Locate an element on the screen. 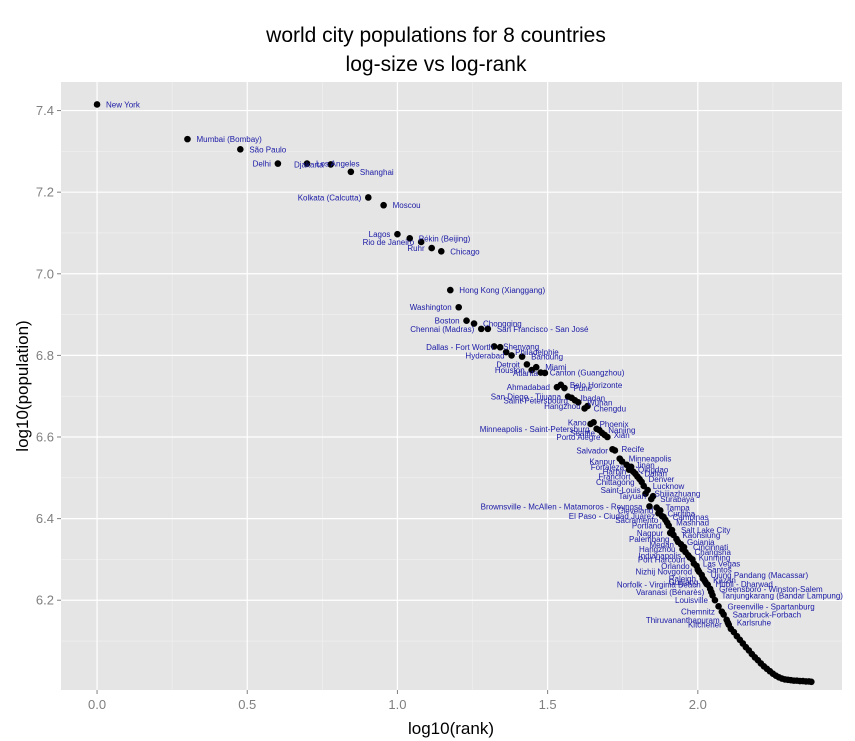  point-label: Detroit is located at coordinates (508, 364).